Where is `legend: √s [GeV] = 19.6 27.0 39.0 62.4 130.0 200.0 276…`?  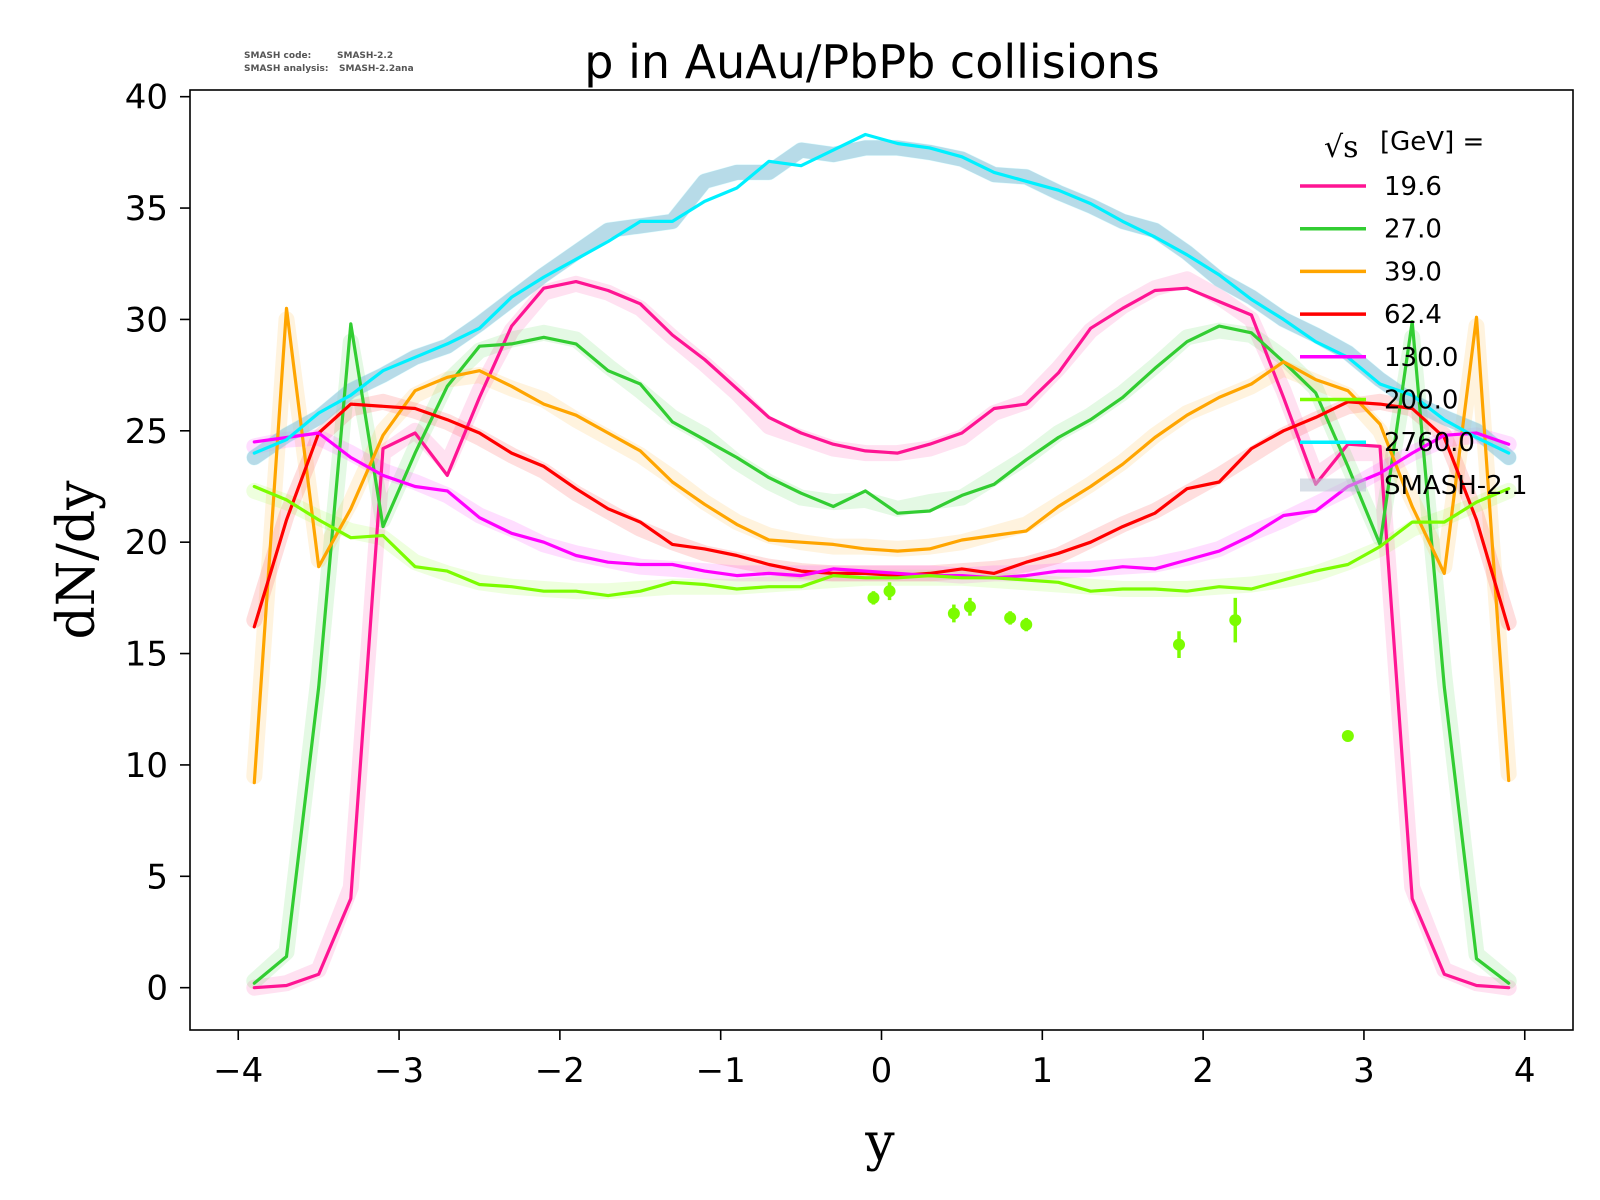
legend: √s [GeV] = 19.6 27.0 39.0 62.4 130.0 200.0 276… is located at coordinates (1414, 314).